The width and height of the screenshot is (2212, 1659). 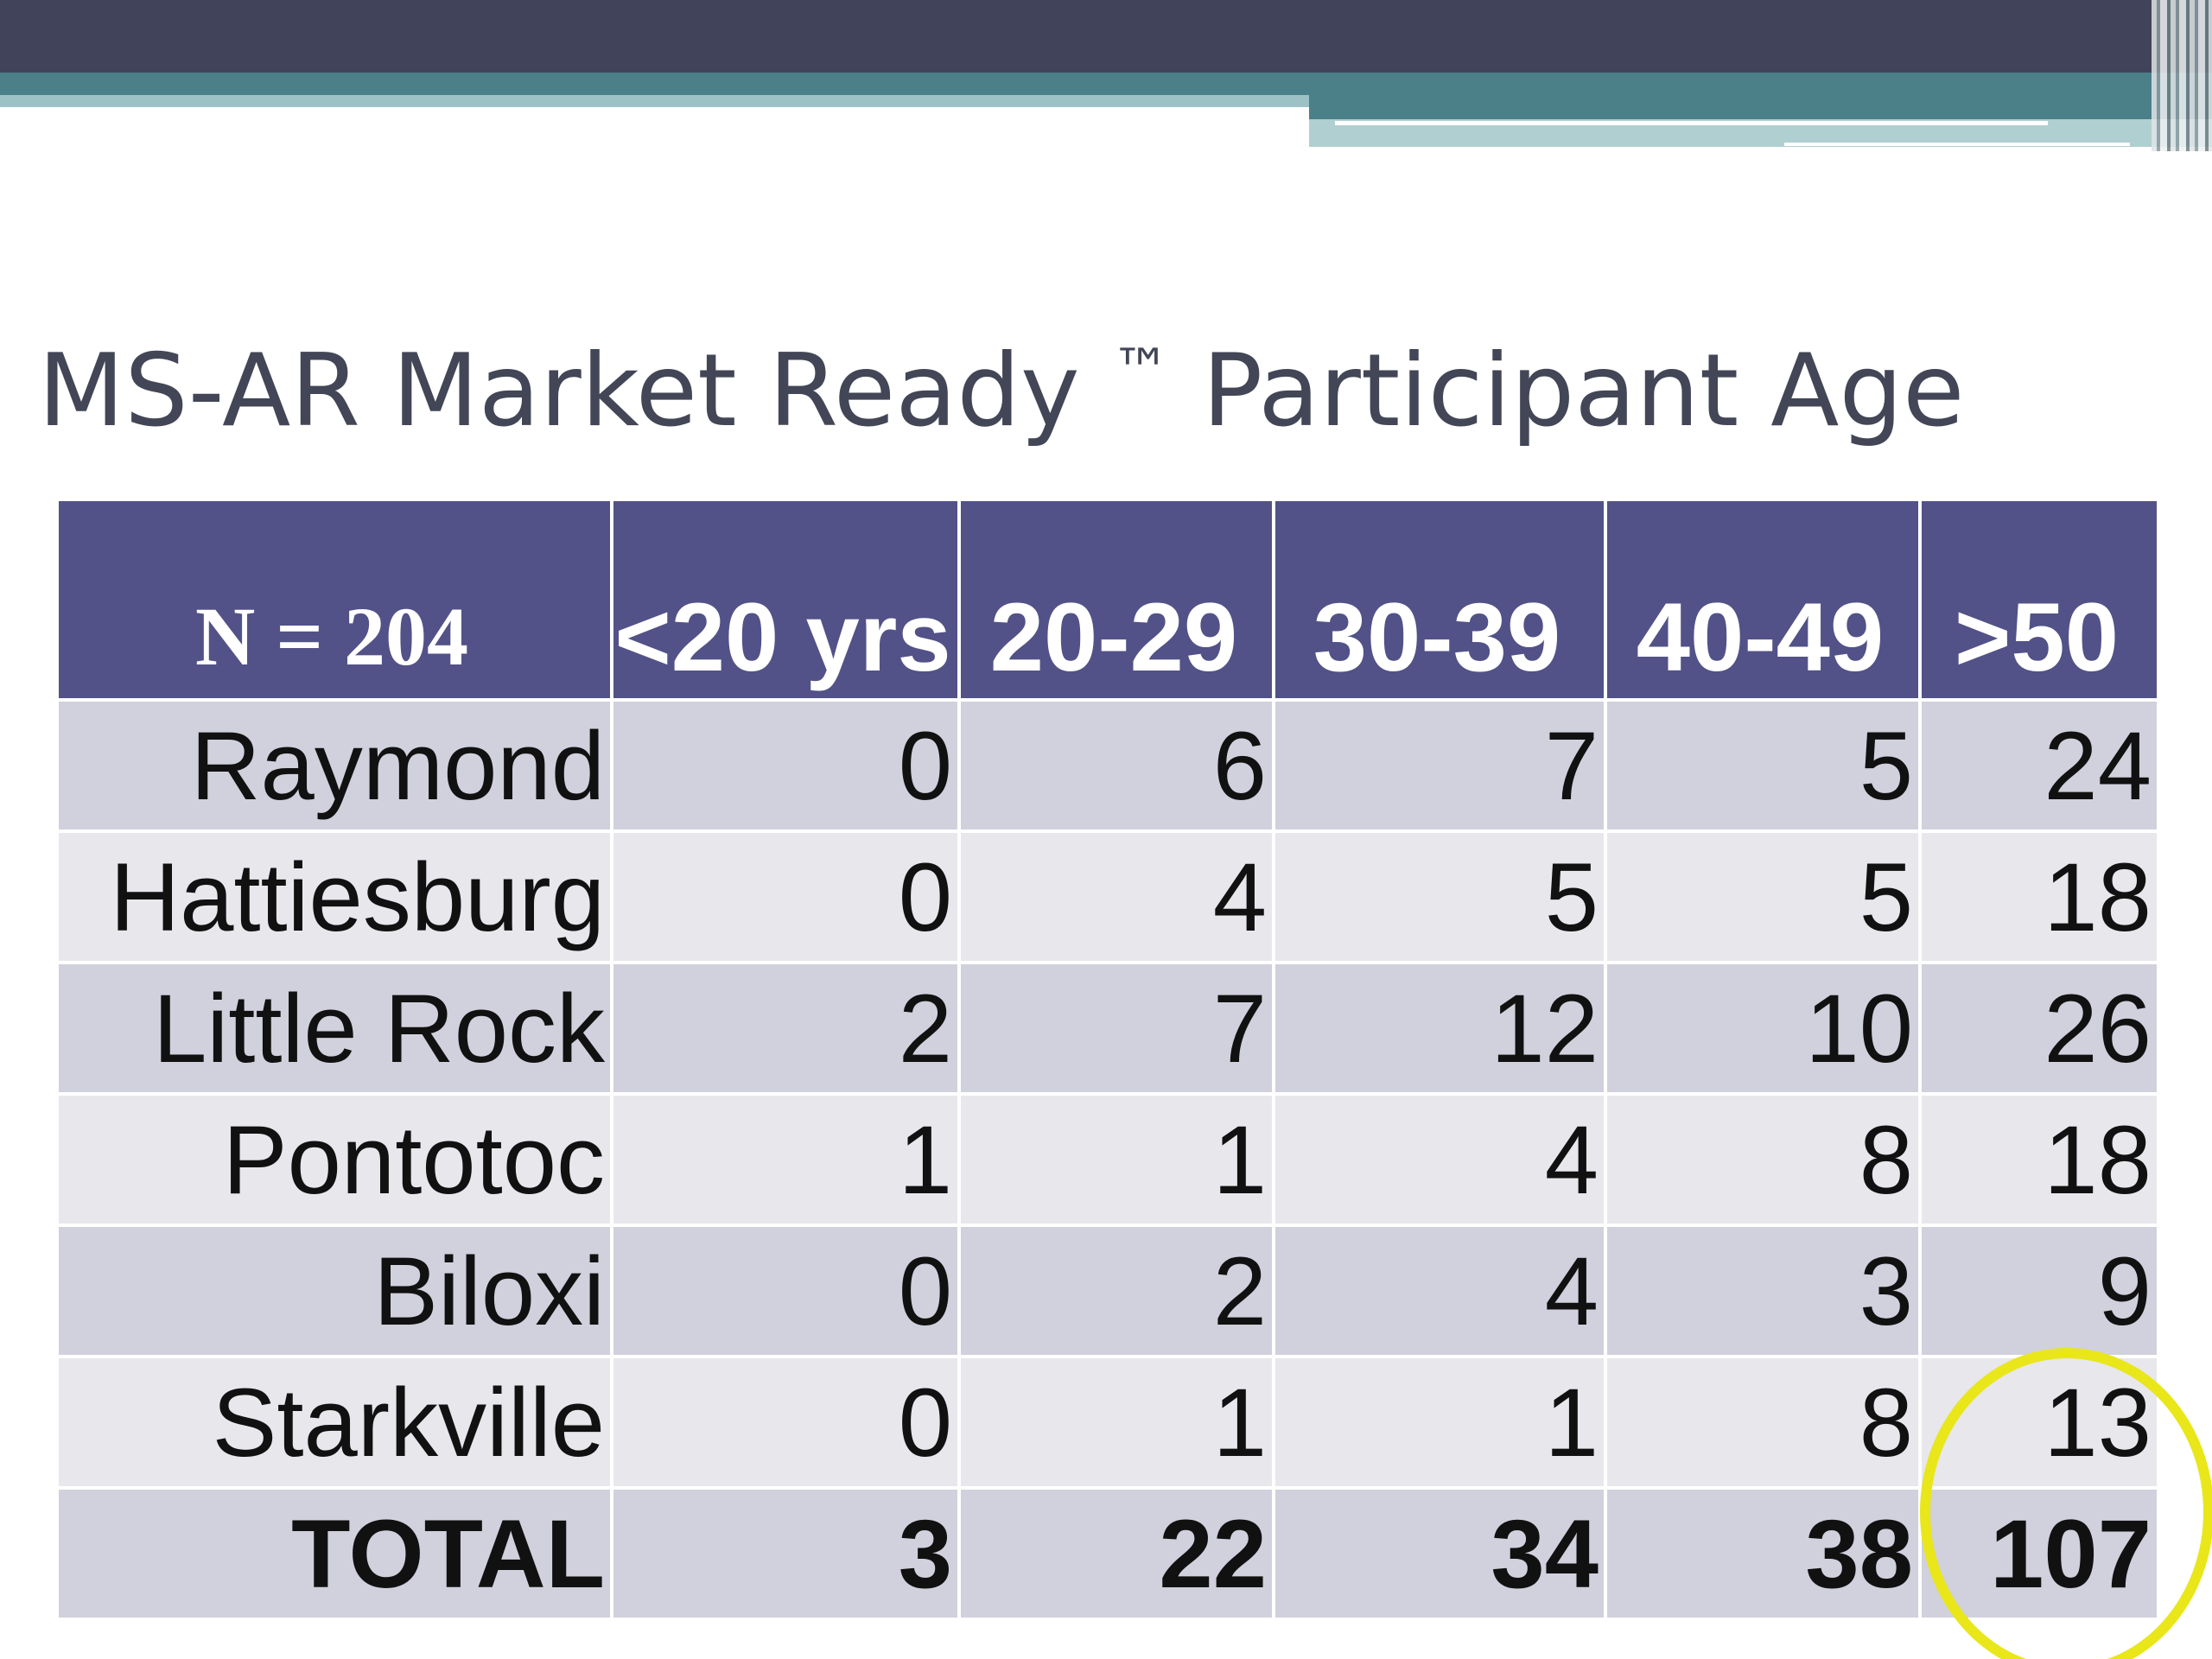 I want to click on row-label: Hattiesburg, so click(x=334, y=897).